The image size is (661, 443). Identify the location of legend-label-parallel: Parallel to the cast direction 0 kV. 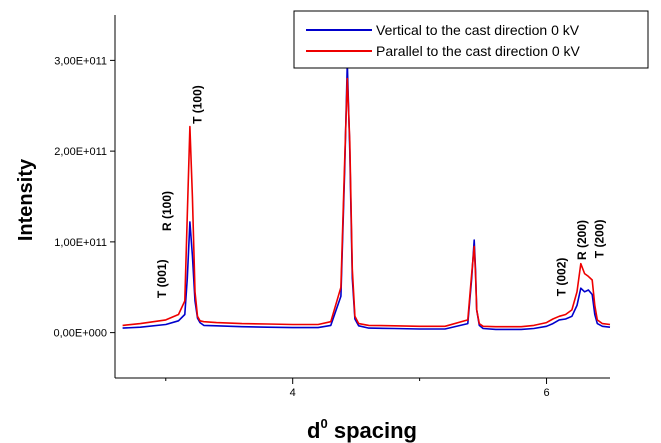
(478, 51).